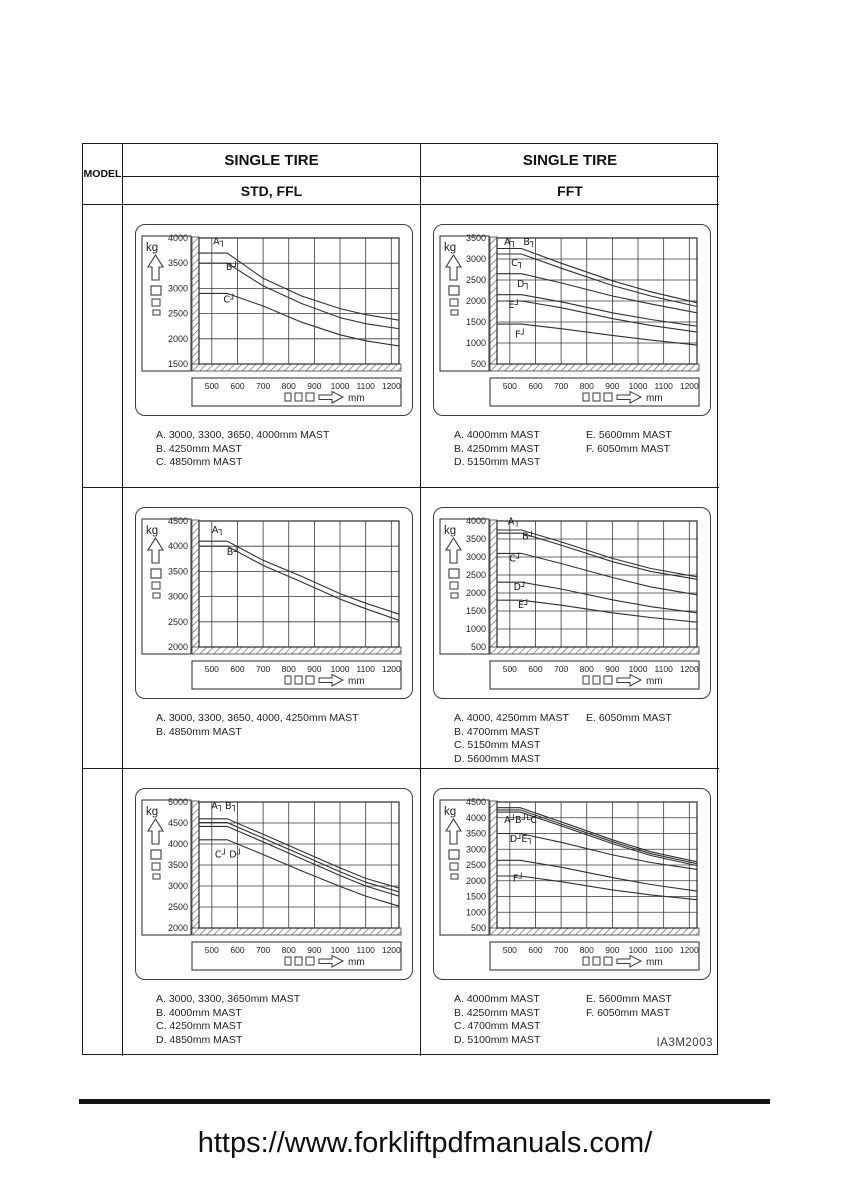 The height and width of the screenshot is (1190, 850). What do you see at coordinates (570, 160) in the screenshot?
I see `column-title: SINGLE TIRE` at bounding box center [570, 160].